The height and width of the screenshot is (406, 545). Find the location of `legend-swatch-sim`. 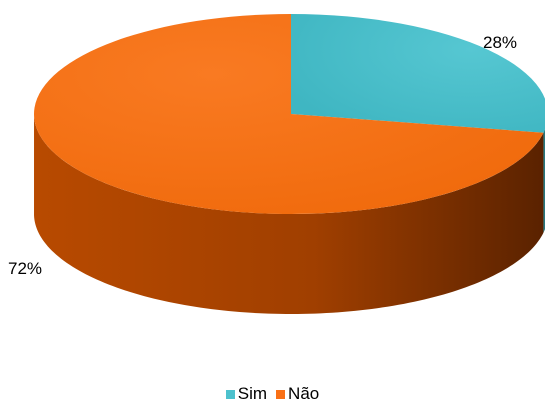

legend-swatch-sim is located at coordinates (230, 394).